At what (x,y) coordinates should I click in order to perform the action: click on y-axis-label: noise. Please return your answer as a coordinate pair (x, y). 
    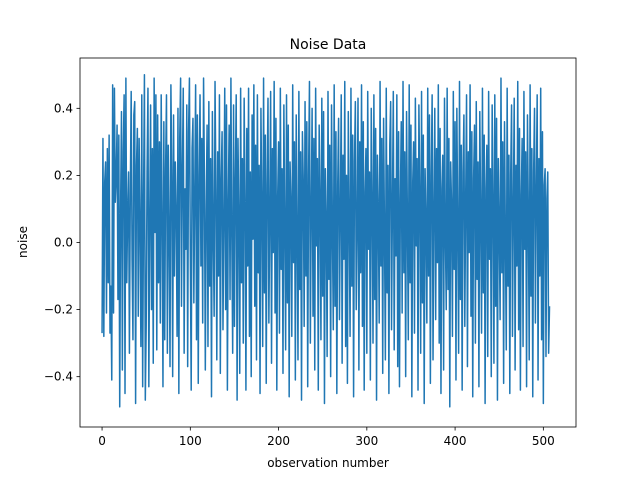
    Looking at the image, I should click on (23, 242).